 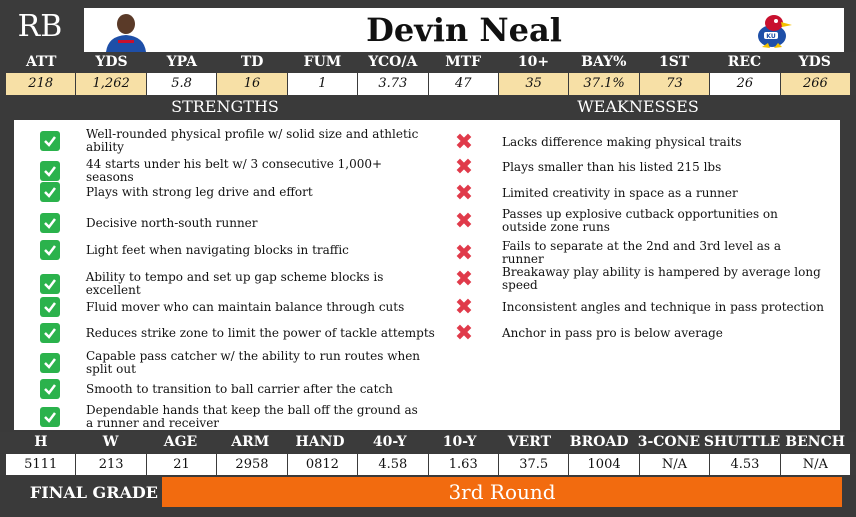 I want to click on stat-header: 10+, so click(x=533, y=62).